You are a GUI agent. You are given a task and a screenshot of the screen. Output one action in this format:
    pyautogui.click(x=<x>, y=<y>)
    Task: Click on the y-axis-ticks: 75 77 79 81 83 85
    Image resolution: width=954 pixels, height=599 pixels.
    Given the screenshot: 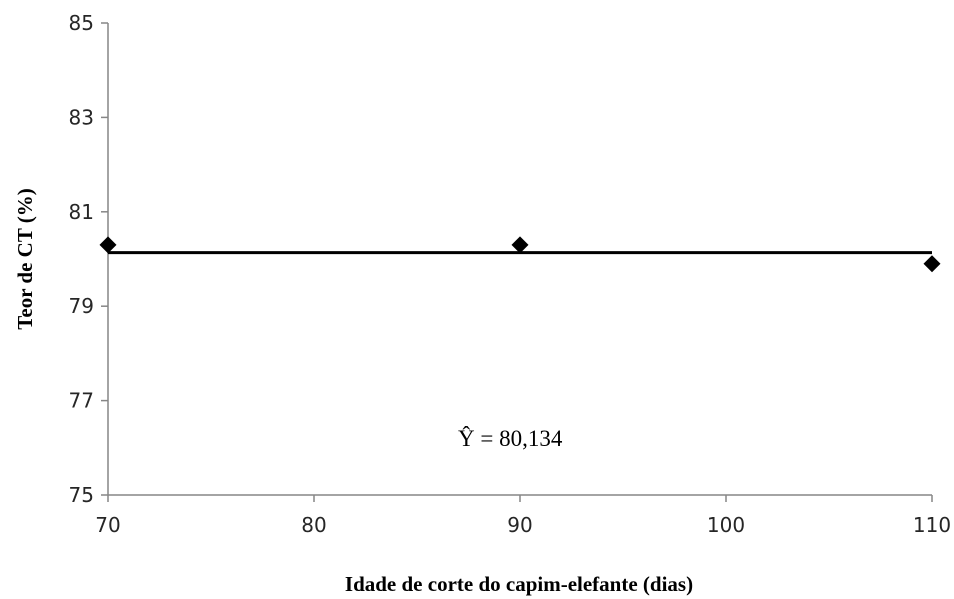 What is the action you would take?
    pyautogui.click(x=88, y=259)
    